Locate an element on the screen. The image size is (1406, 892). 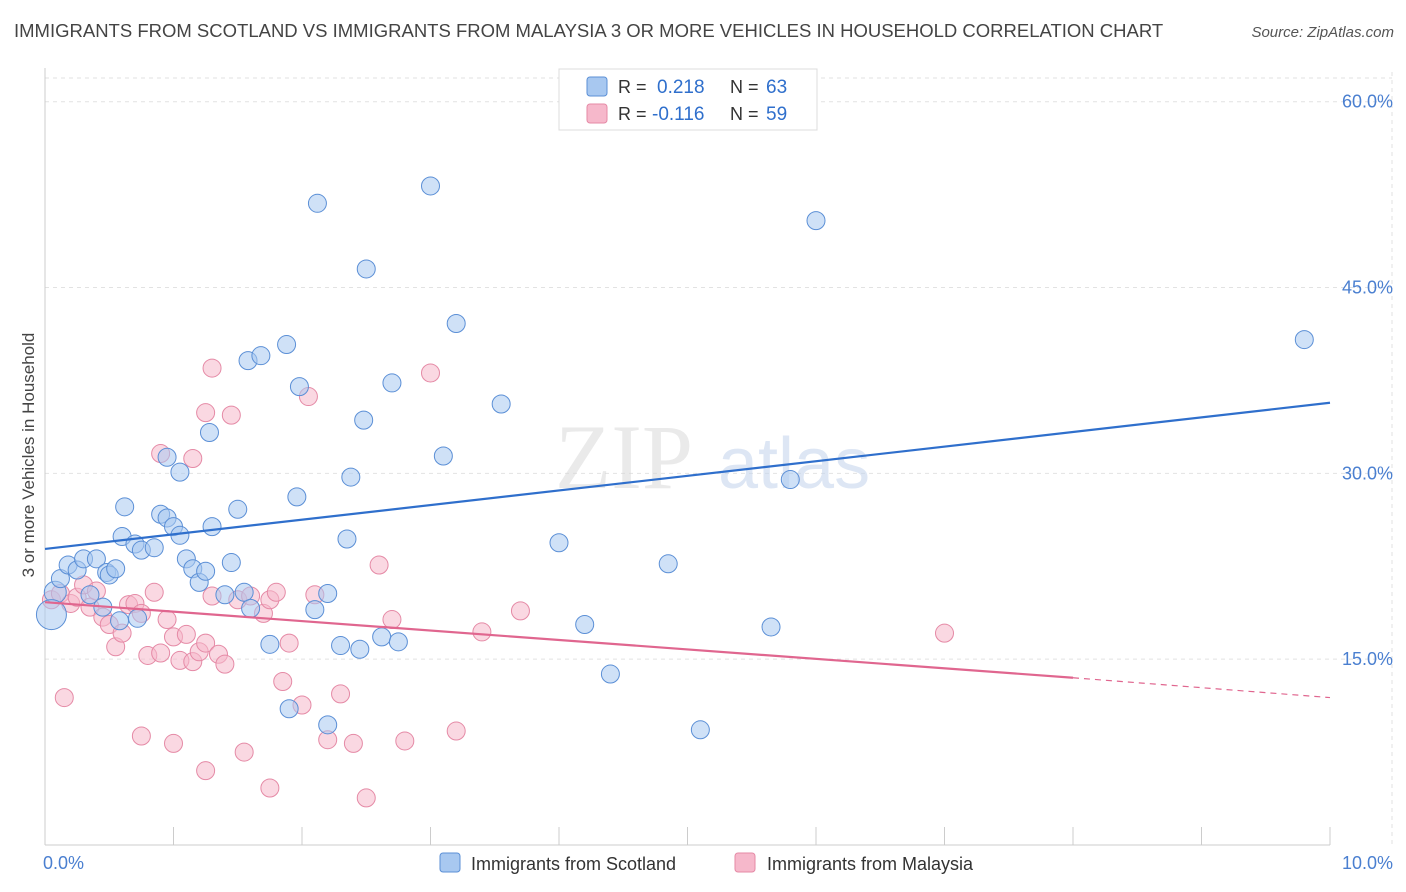
legend-bottom-label-scotland: Immigrants from Scotland is located at coordinates (573, 864).